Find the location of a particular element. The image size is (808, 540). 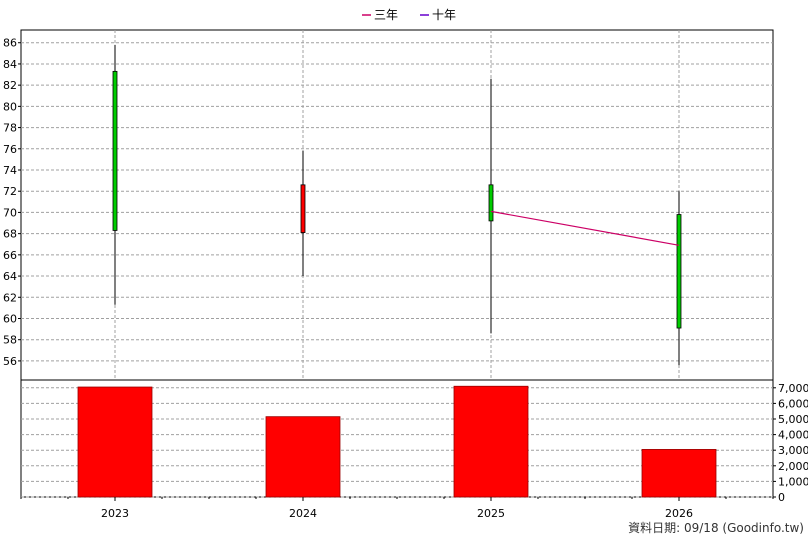

legend-label: 三年 is located at coordinates (386, 15).